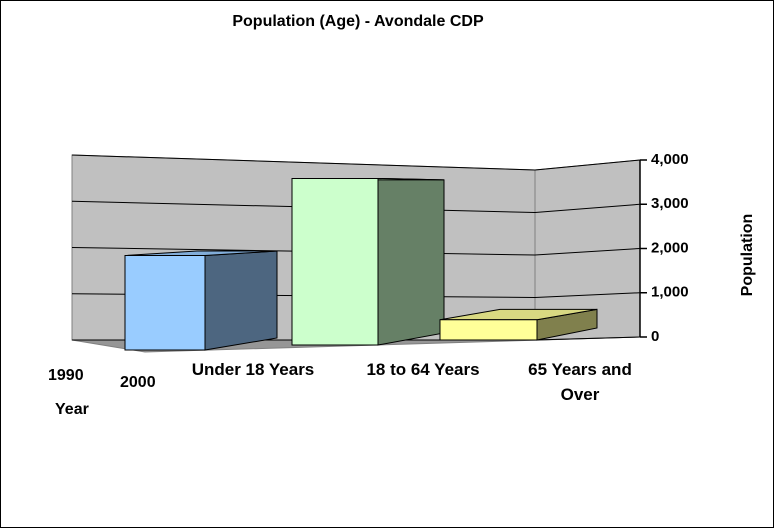  Describe the element at coordinates (253, 369) in the screenshot. I see `x-tick-label: Under 18 Years` at that location.